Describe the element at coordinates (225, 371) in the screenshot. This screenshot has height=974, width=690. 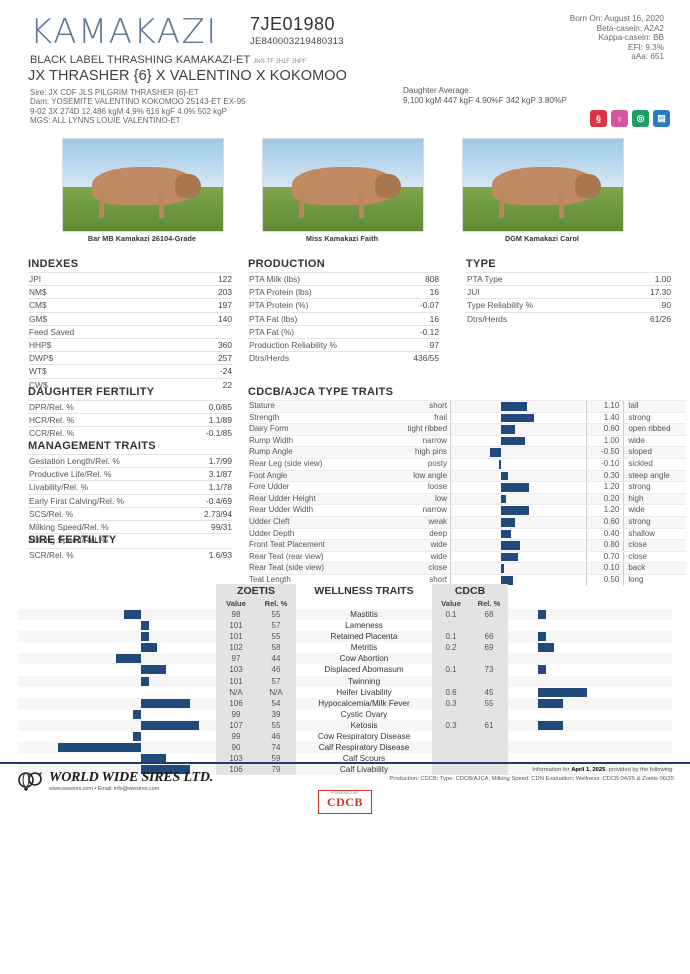
I see `stat-value: -24` at that location.